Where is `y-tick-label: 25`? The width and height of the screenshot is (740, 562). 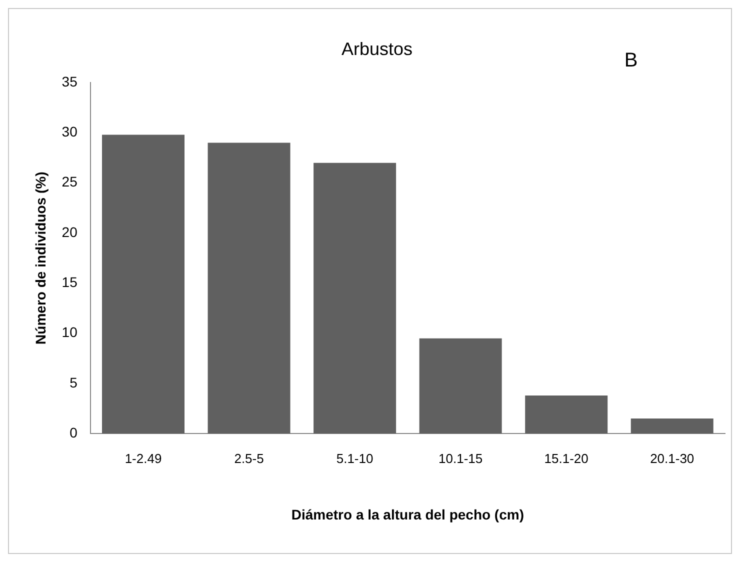
y-tick-label: 25 is located at coordinates (70, 182).